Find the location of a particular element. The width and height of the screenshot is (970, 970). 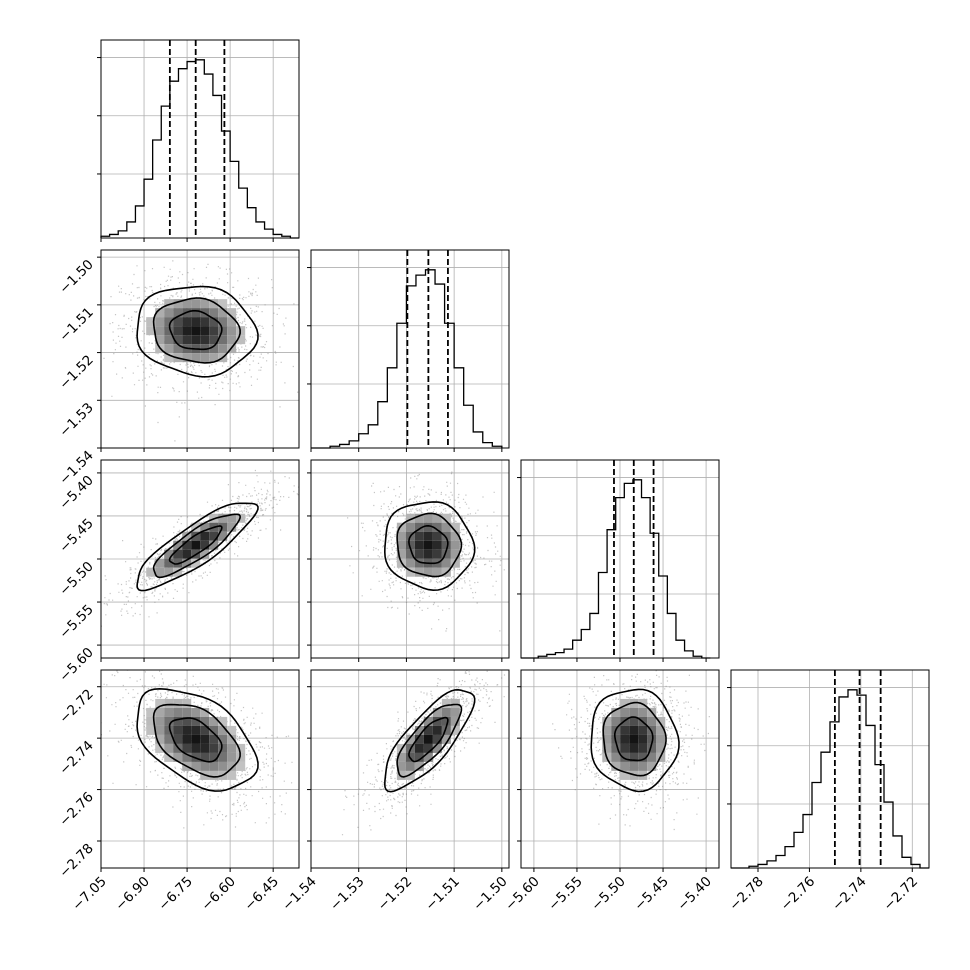

x-tick-label-1-4: −1.50 is located at coordinates (490, 894).